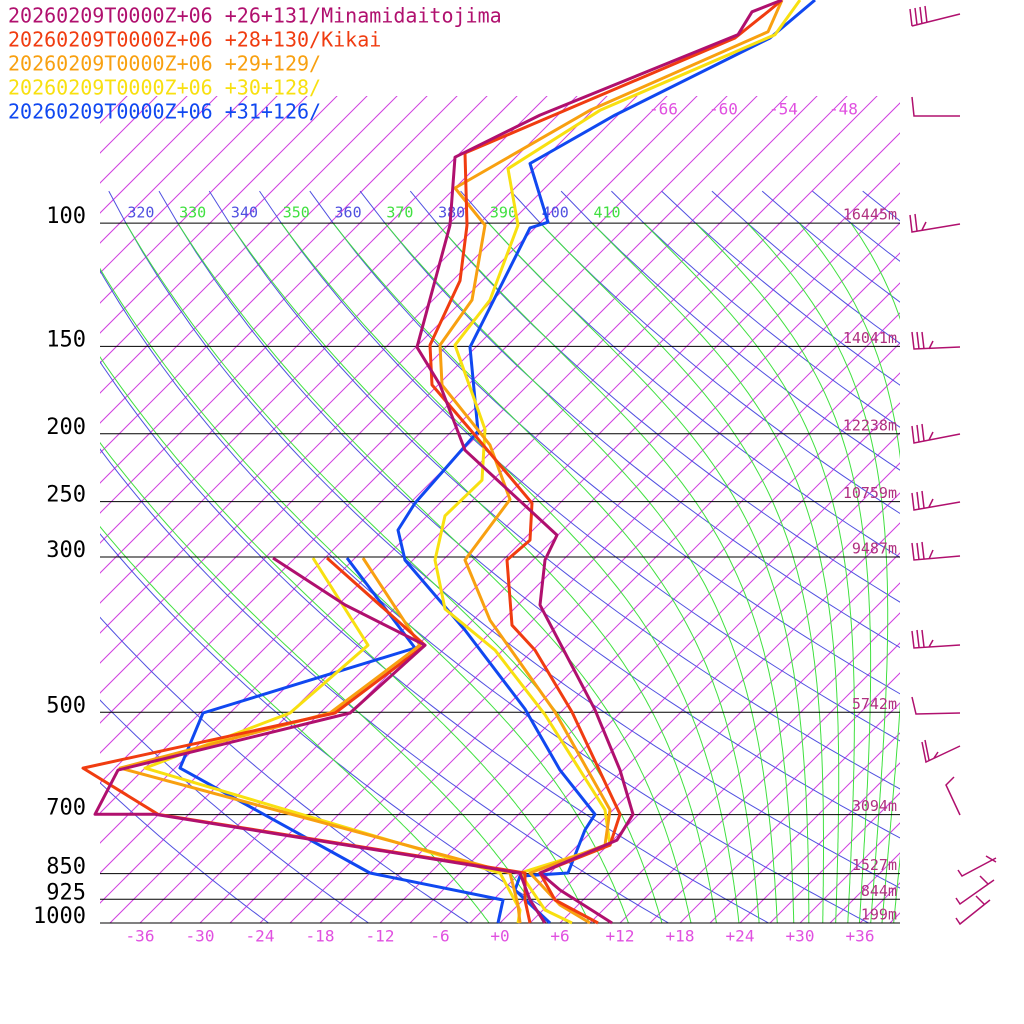 This screenshot has height=1024, width=1024. Describe the element at coordinates (59, 916) in the screenshot. I see `y-tick-label: 1000` at that location.